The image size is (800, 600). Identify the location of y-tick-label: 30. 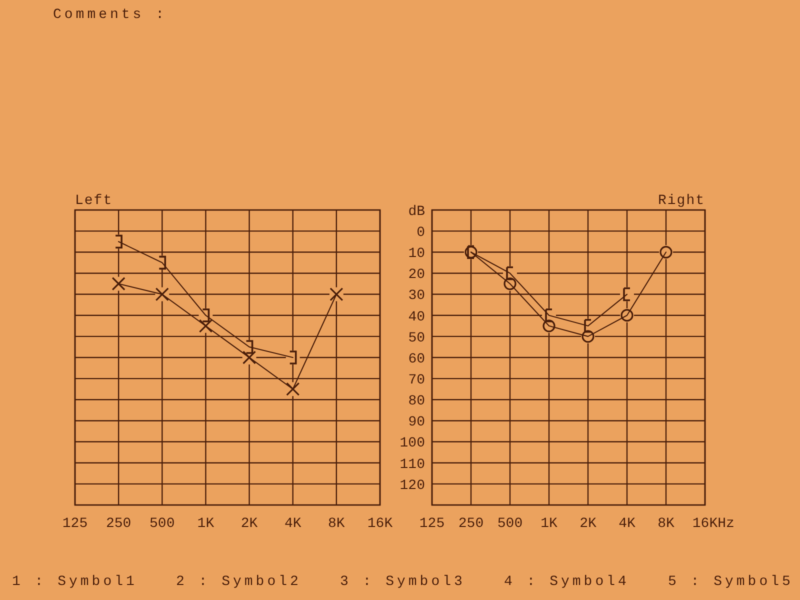
(416, 296).